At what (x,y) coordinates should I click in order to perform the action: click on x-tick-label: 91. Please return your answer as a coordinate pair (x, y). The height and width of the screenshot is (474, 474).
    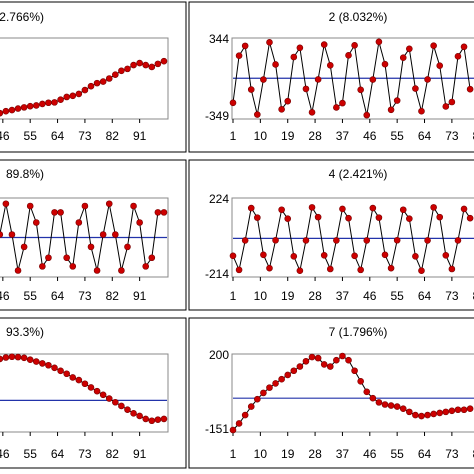
    Looking at the image, I should click on (140, 454).